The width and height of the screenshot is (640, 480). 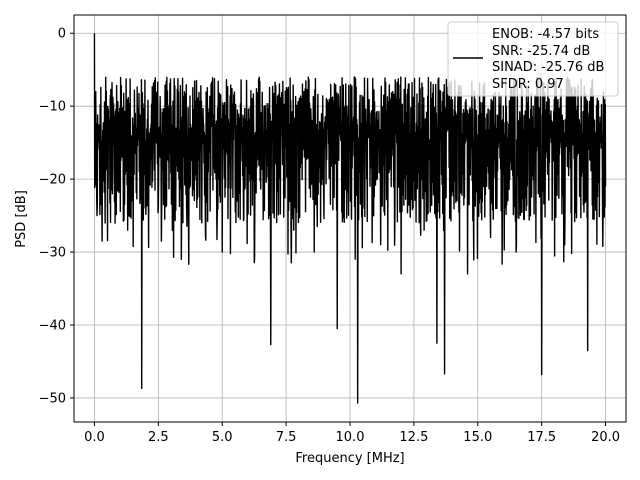 I want to click on x-tick-label: 10.0, so click(x=350, y=437).